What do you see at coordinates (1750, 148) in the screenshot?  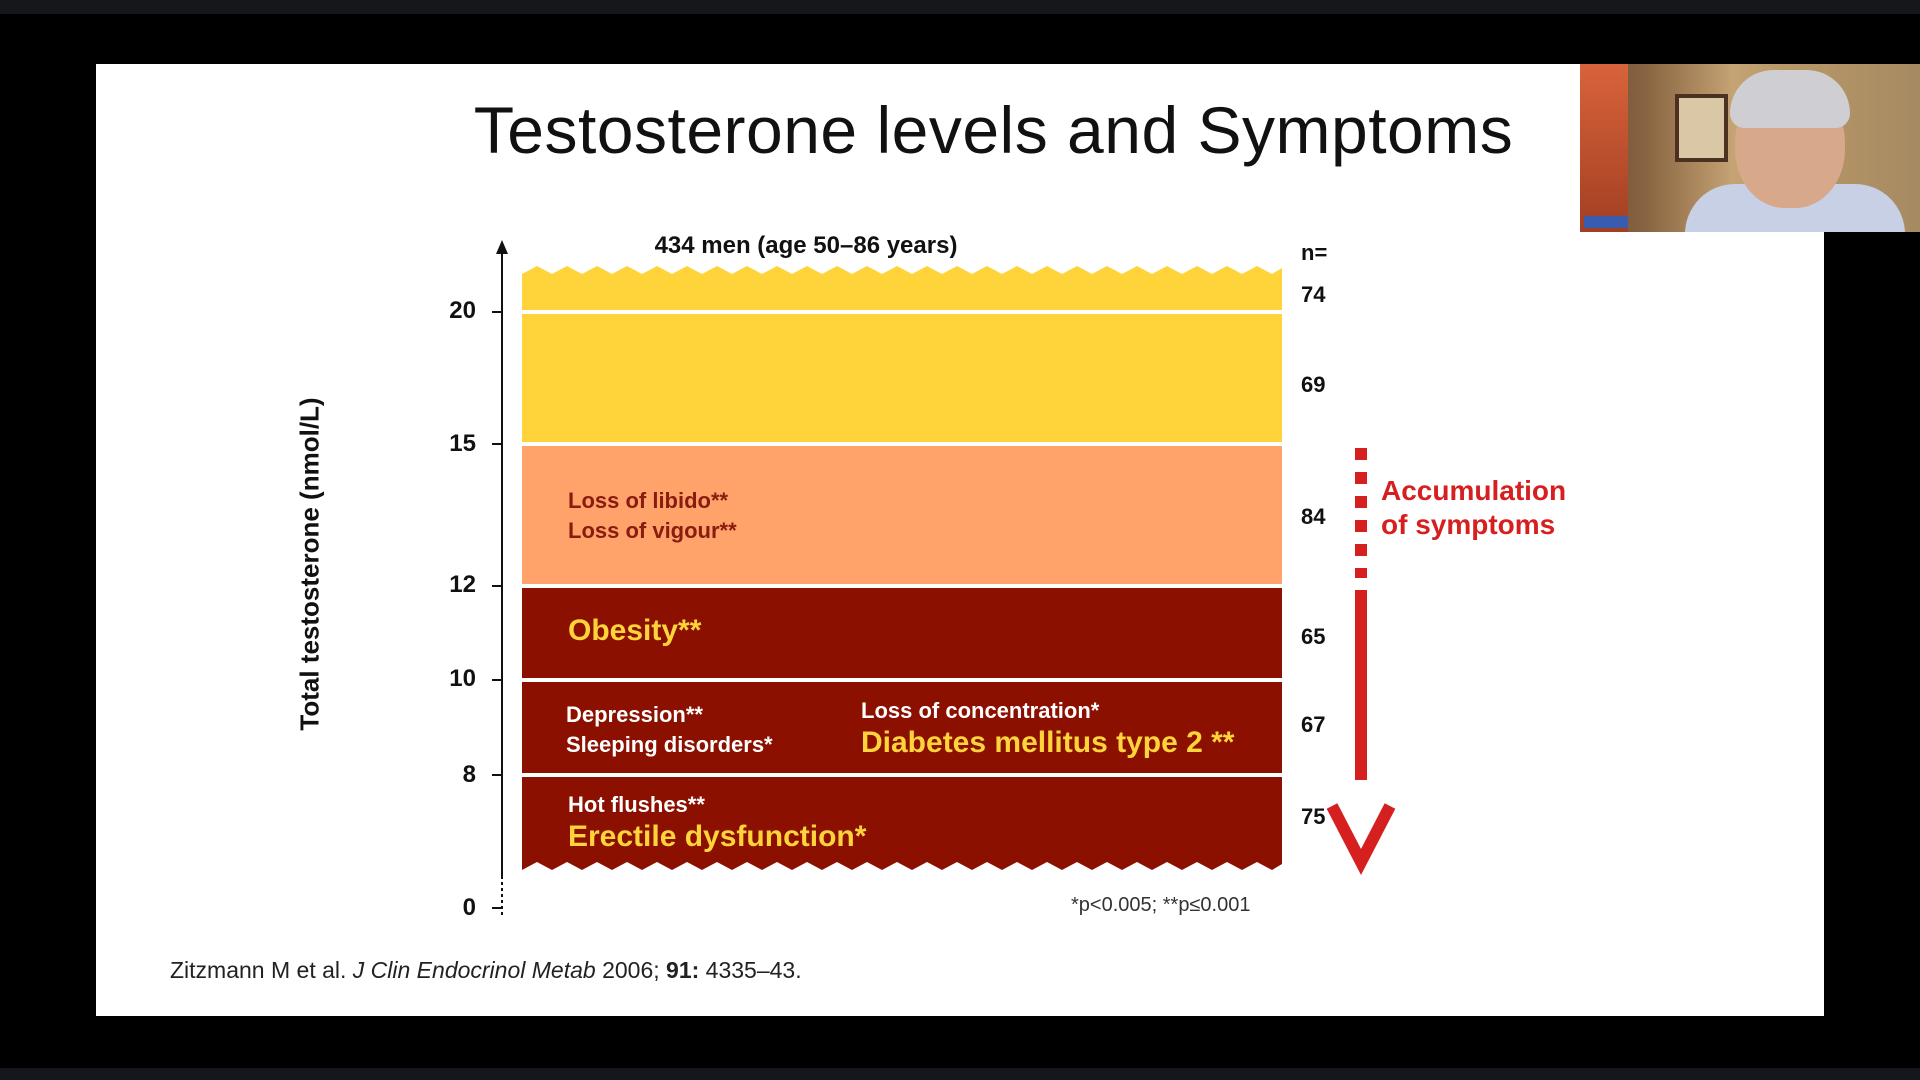 I see `webcam-video-tile` at bounding box center [1750, 148].